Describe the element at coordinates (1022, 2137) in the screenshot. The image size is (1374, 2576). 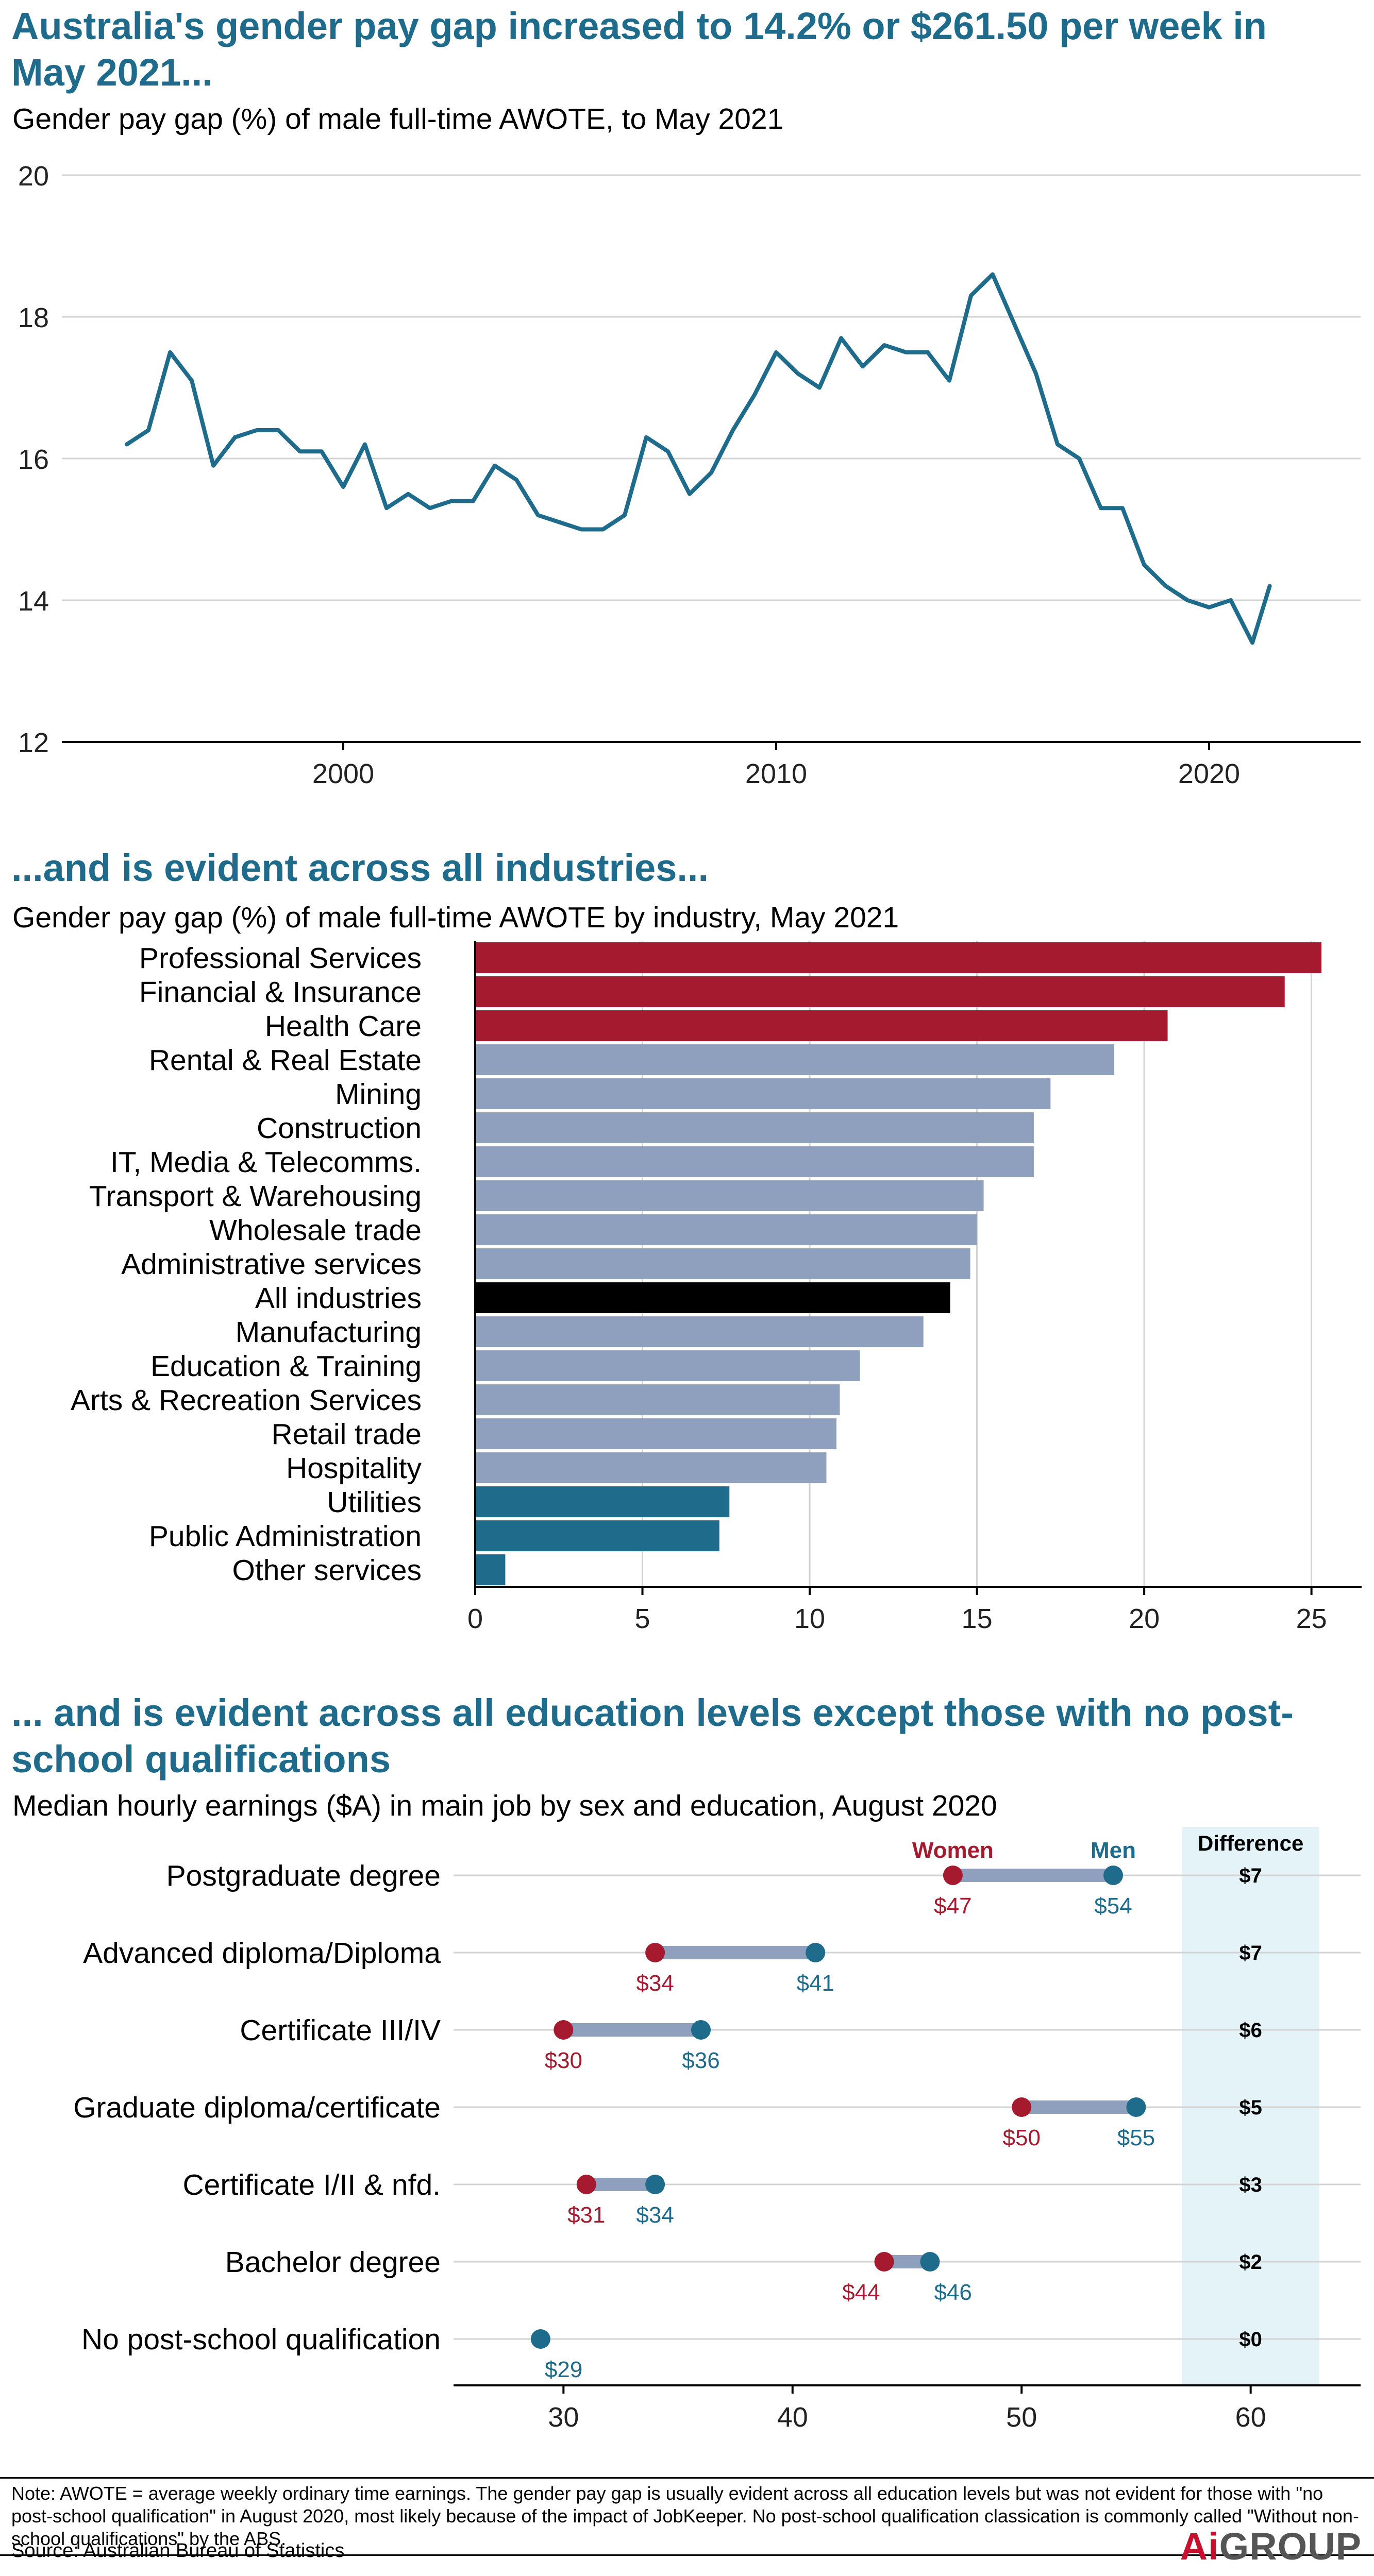
I see `women-value-label: $50` at that location.